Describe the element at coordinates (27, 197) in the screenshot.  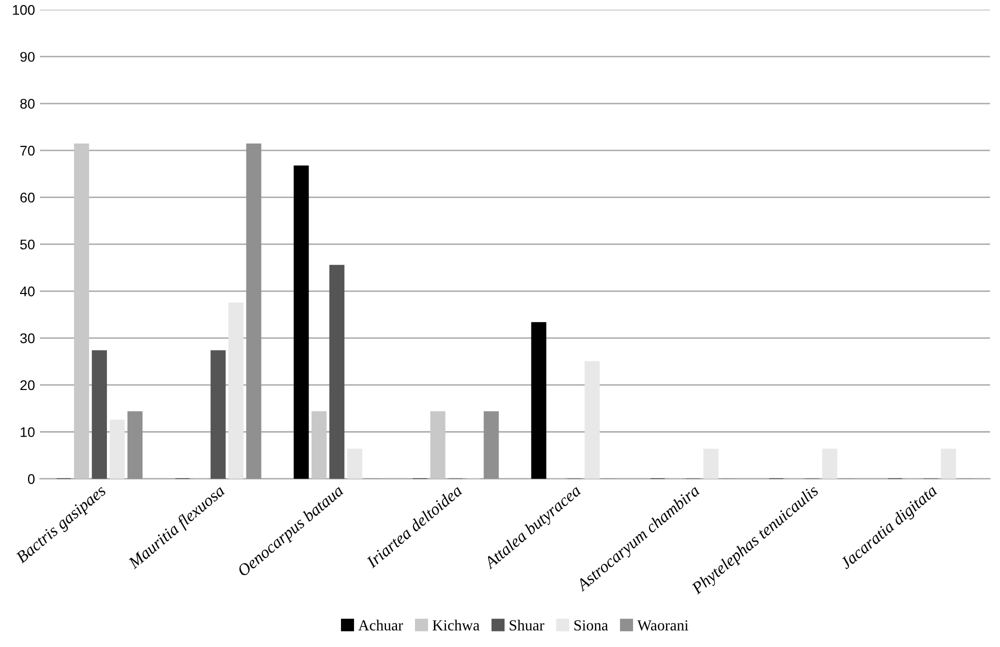
I see `y-tick-label: 60` at that location.